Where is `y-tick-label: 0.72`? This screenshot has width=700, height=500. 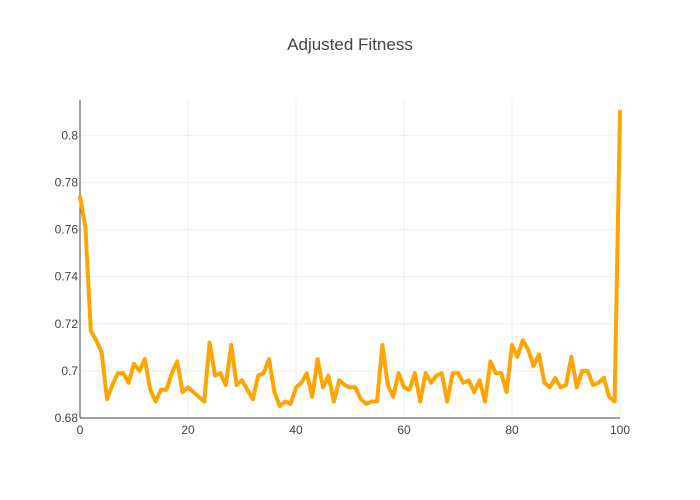 y-tick-label: 0.72 is located at coordinates (67, 324).